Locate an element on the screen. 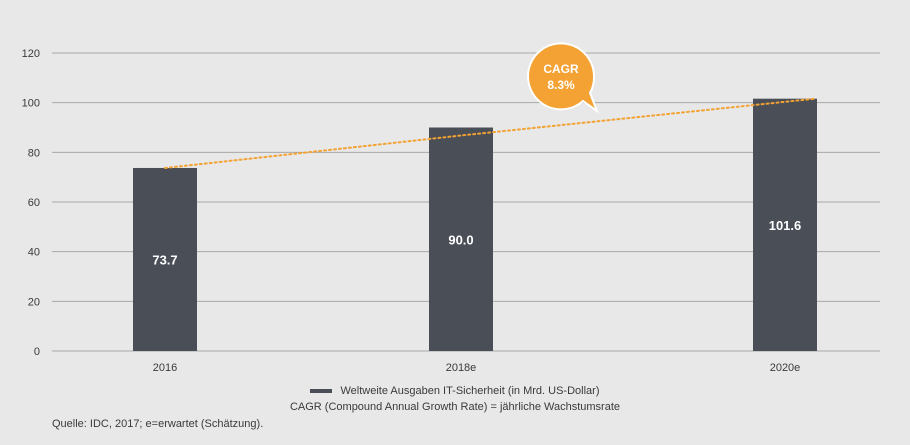 This screenshot has height=445, width=910. cagr-trend-line is located at coordinates (490, 133).